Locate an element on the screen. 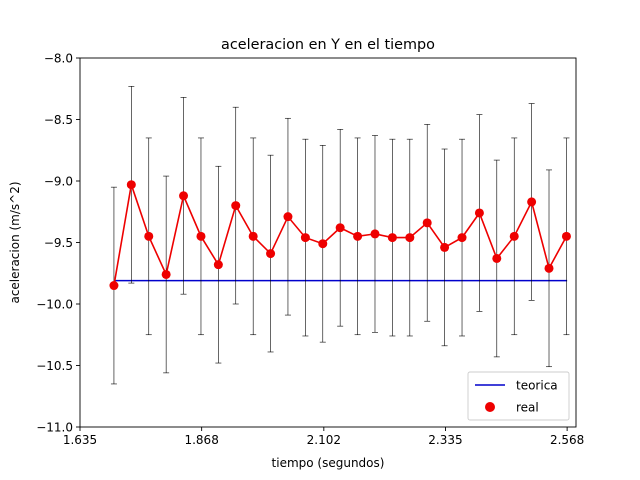 This screenshot has height=480, width=640. chart-title: aceleracion en Y en el tiempo is located at coordinates (328, 45).